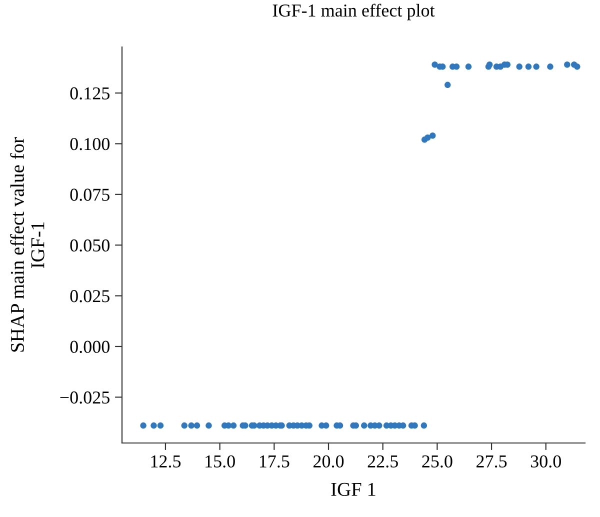 The width and height of the screenshot is (600, 517). What do you see at coordinates (90, 194) in the screenshot?
I see `y-tick-label: 0.075` at bounding box center [90, 194].